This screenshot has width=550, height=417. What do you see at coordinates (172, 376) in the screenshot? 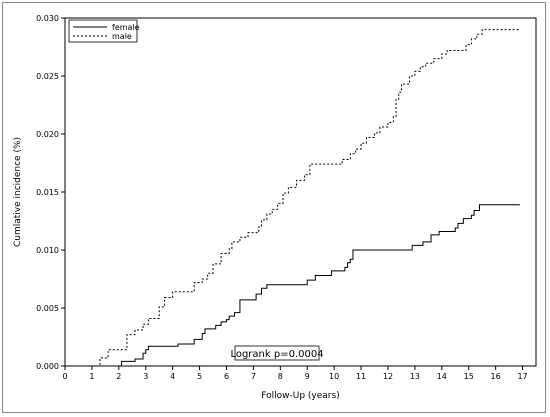
I see `x-tick-label: 4` at bounding box center [172, 376].